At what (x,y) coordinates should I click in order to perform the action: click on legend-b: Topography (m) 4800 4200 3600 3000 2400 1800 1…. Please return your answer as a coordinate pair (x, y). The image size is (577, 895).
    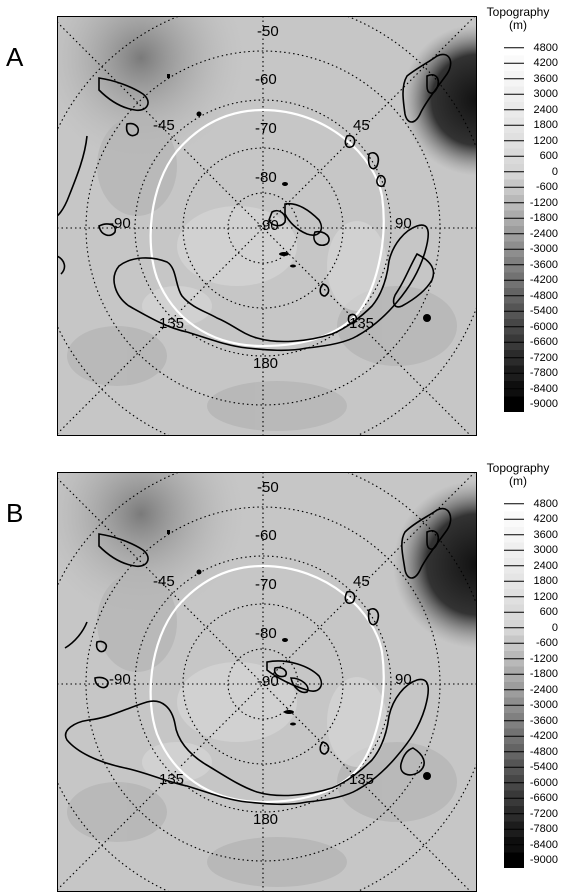
    Looking at the image, I should click on (518, 667).